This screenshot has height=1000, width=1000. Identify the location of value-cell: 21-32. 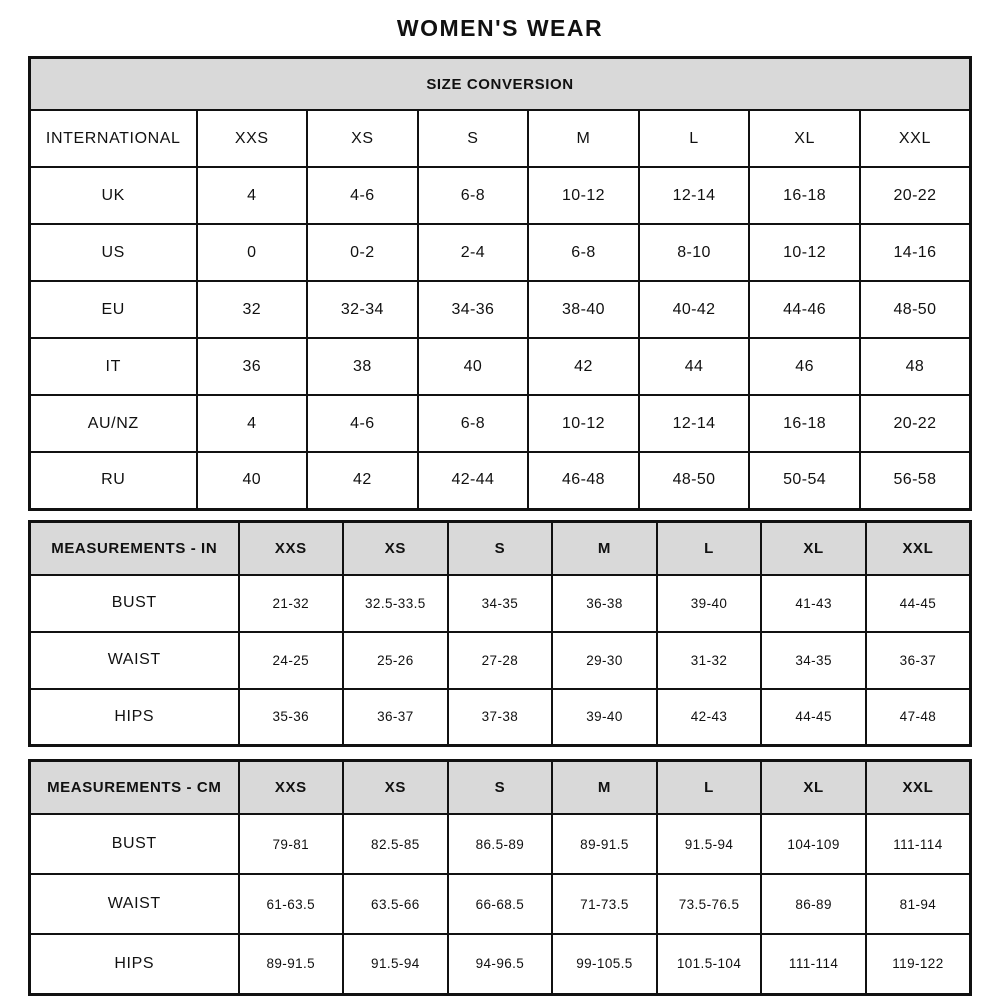
(291, 603).